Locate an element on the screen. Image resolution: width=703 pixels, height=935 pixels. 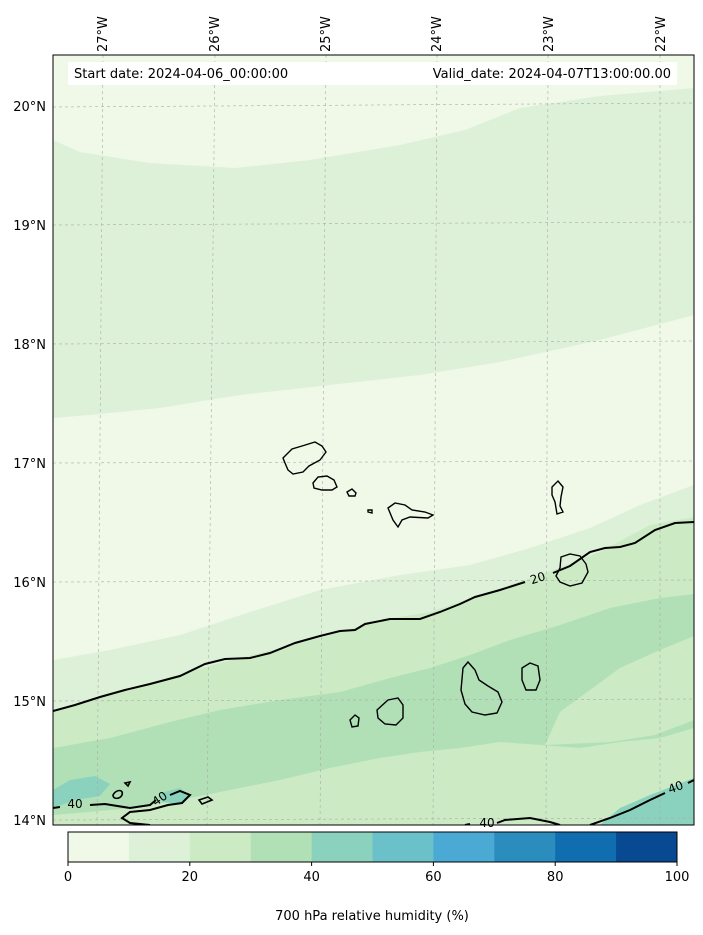
colorbar-label: 700 hPa relative humidity (%) is located at coordinates (372, 916).